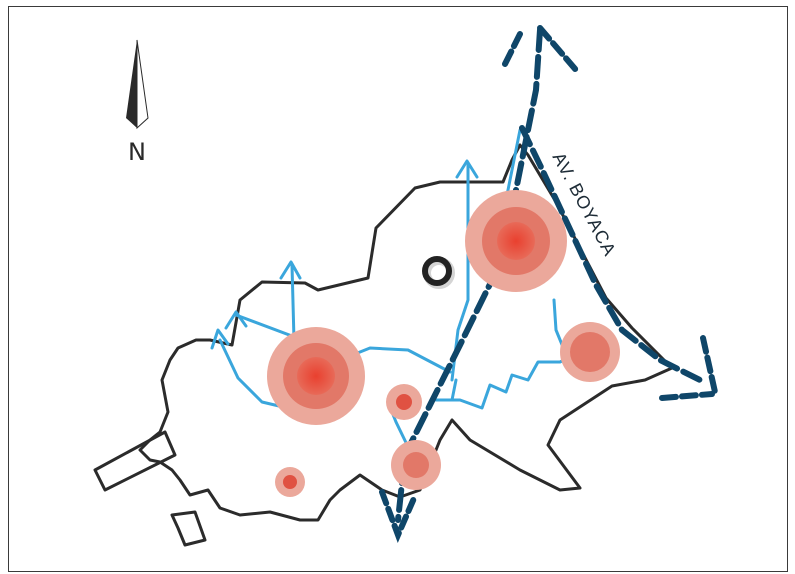 This screenshot has width=795, height=574. I want to click on activity-node-small-center, so click(404, 402).